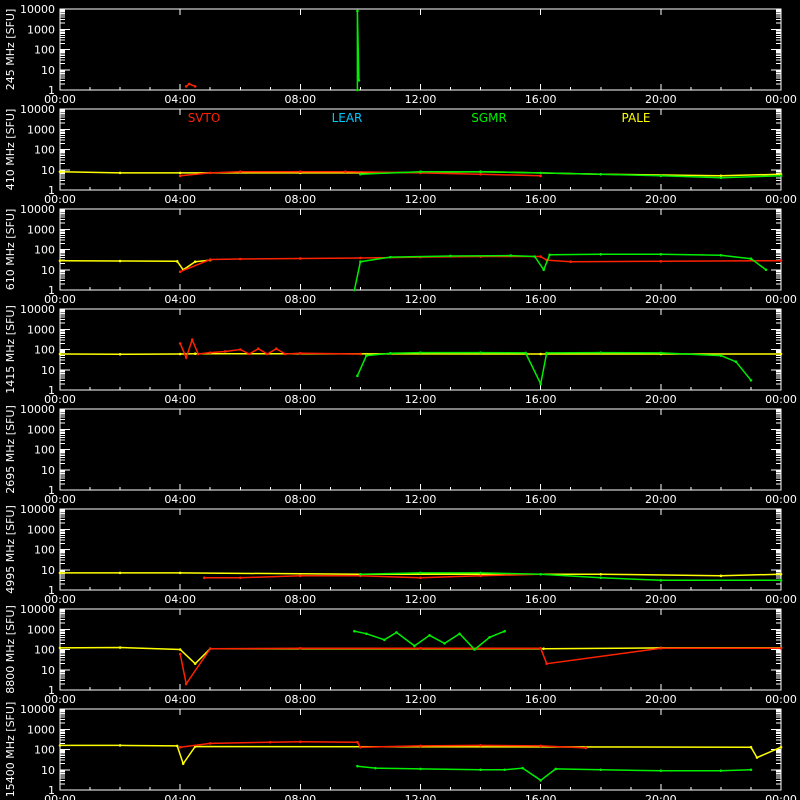 The image size is (800, 800). Describe the element at coordinates (10, 649) in the screenshot. I see `y-axis-label: 8800 MHz [SFU]` at that location.